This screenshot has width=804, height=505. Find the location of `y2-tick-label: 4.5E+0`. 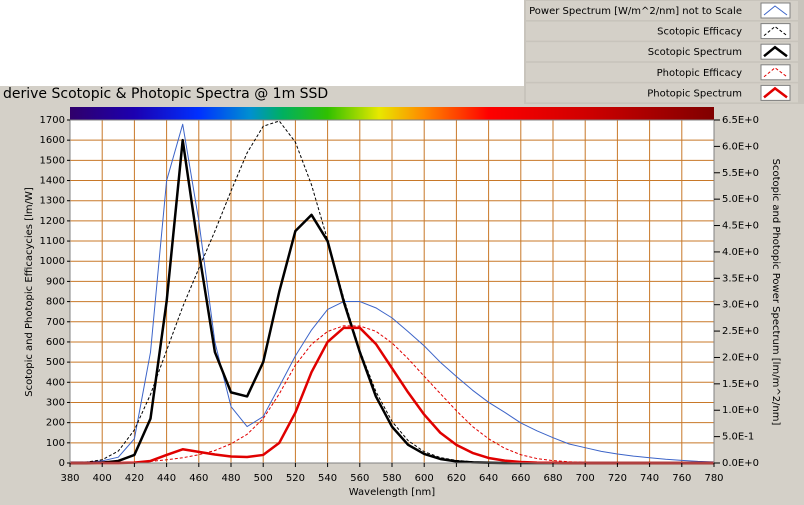

y2-tick-label: 4.5E+0 is located at coordinates (740, 226).